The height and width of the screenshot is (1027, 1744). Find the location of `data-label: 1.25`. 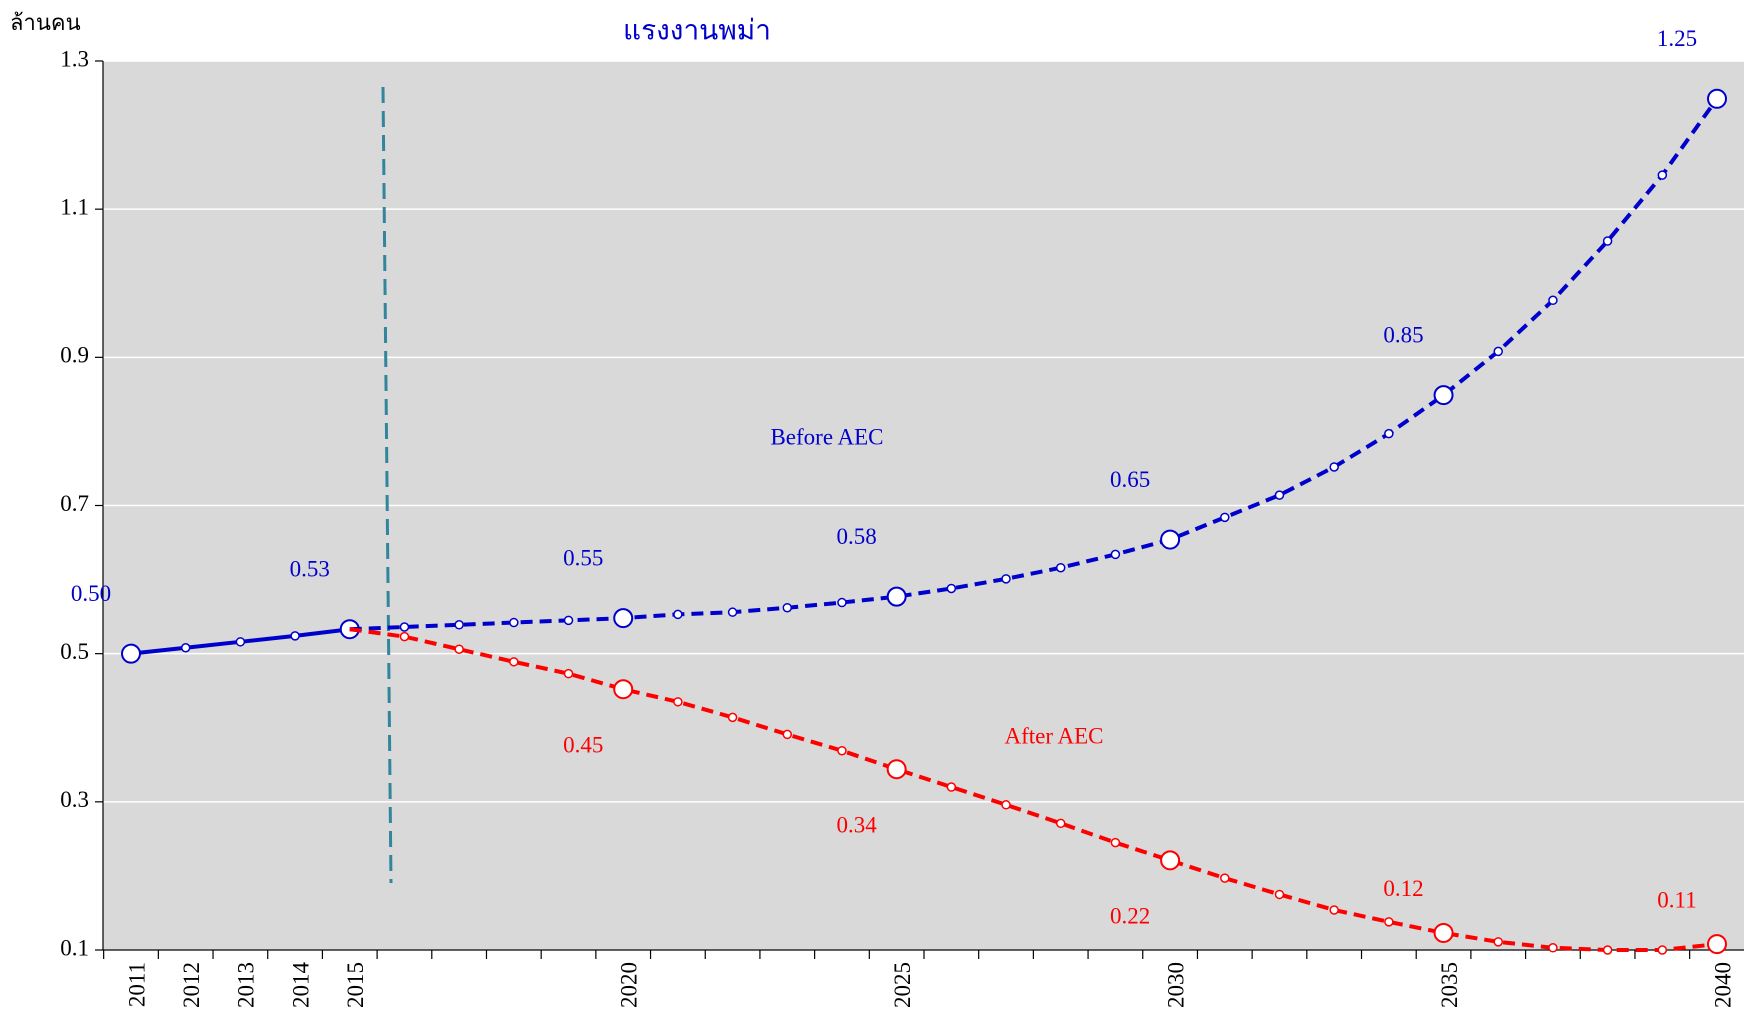

data-label: 1.25 is located at coordinates (1677, 38).